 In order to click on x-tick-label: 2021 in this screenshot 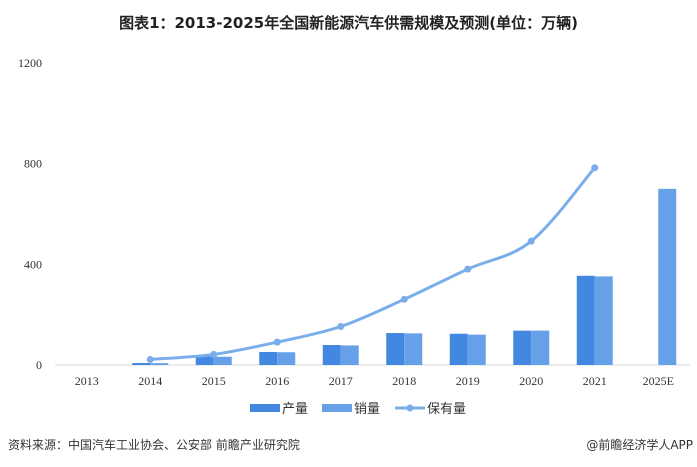, I will do `click(595, 381)`.